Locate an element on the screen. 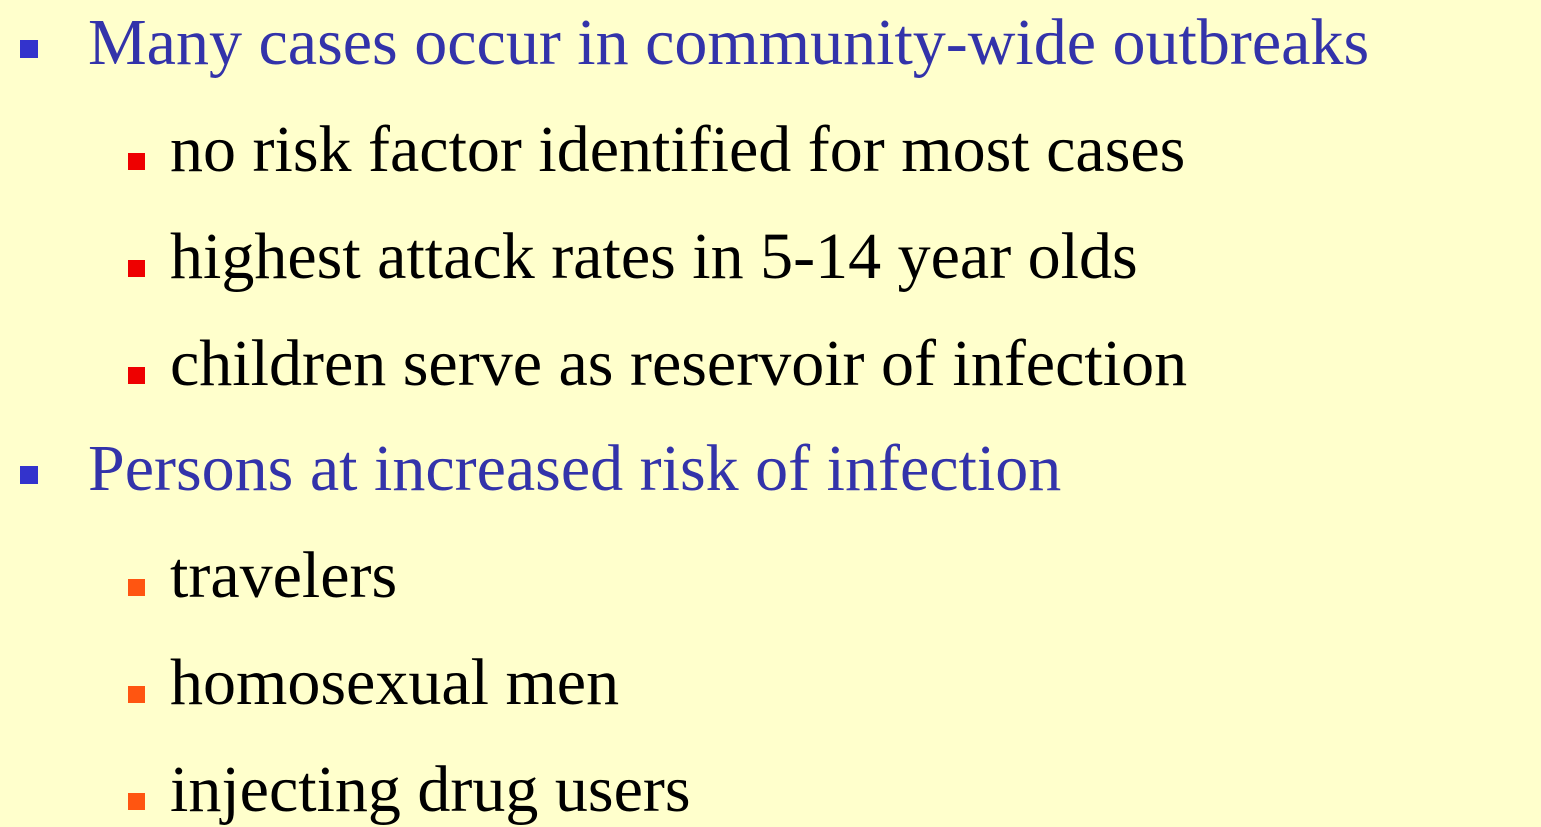  sub-bullet-text: injecting drug users is located at coordinates (430, 789).